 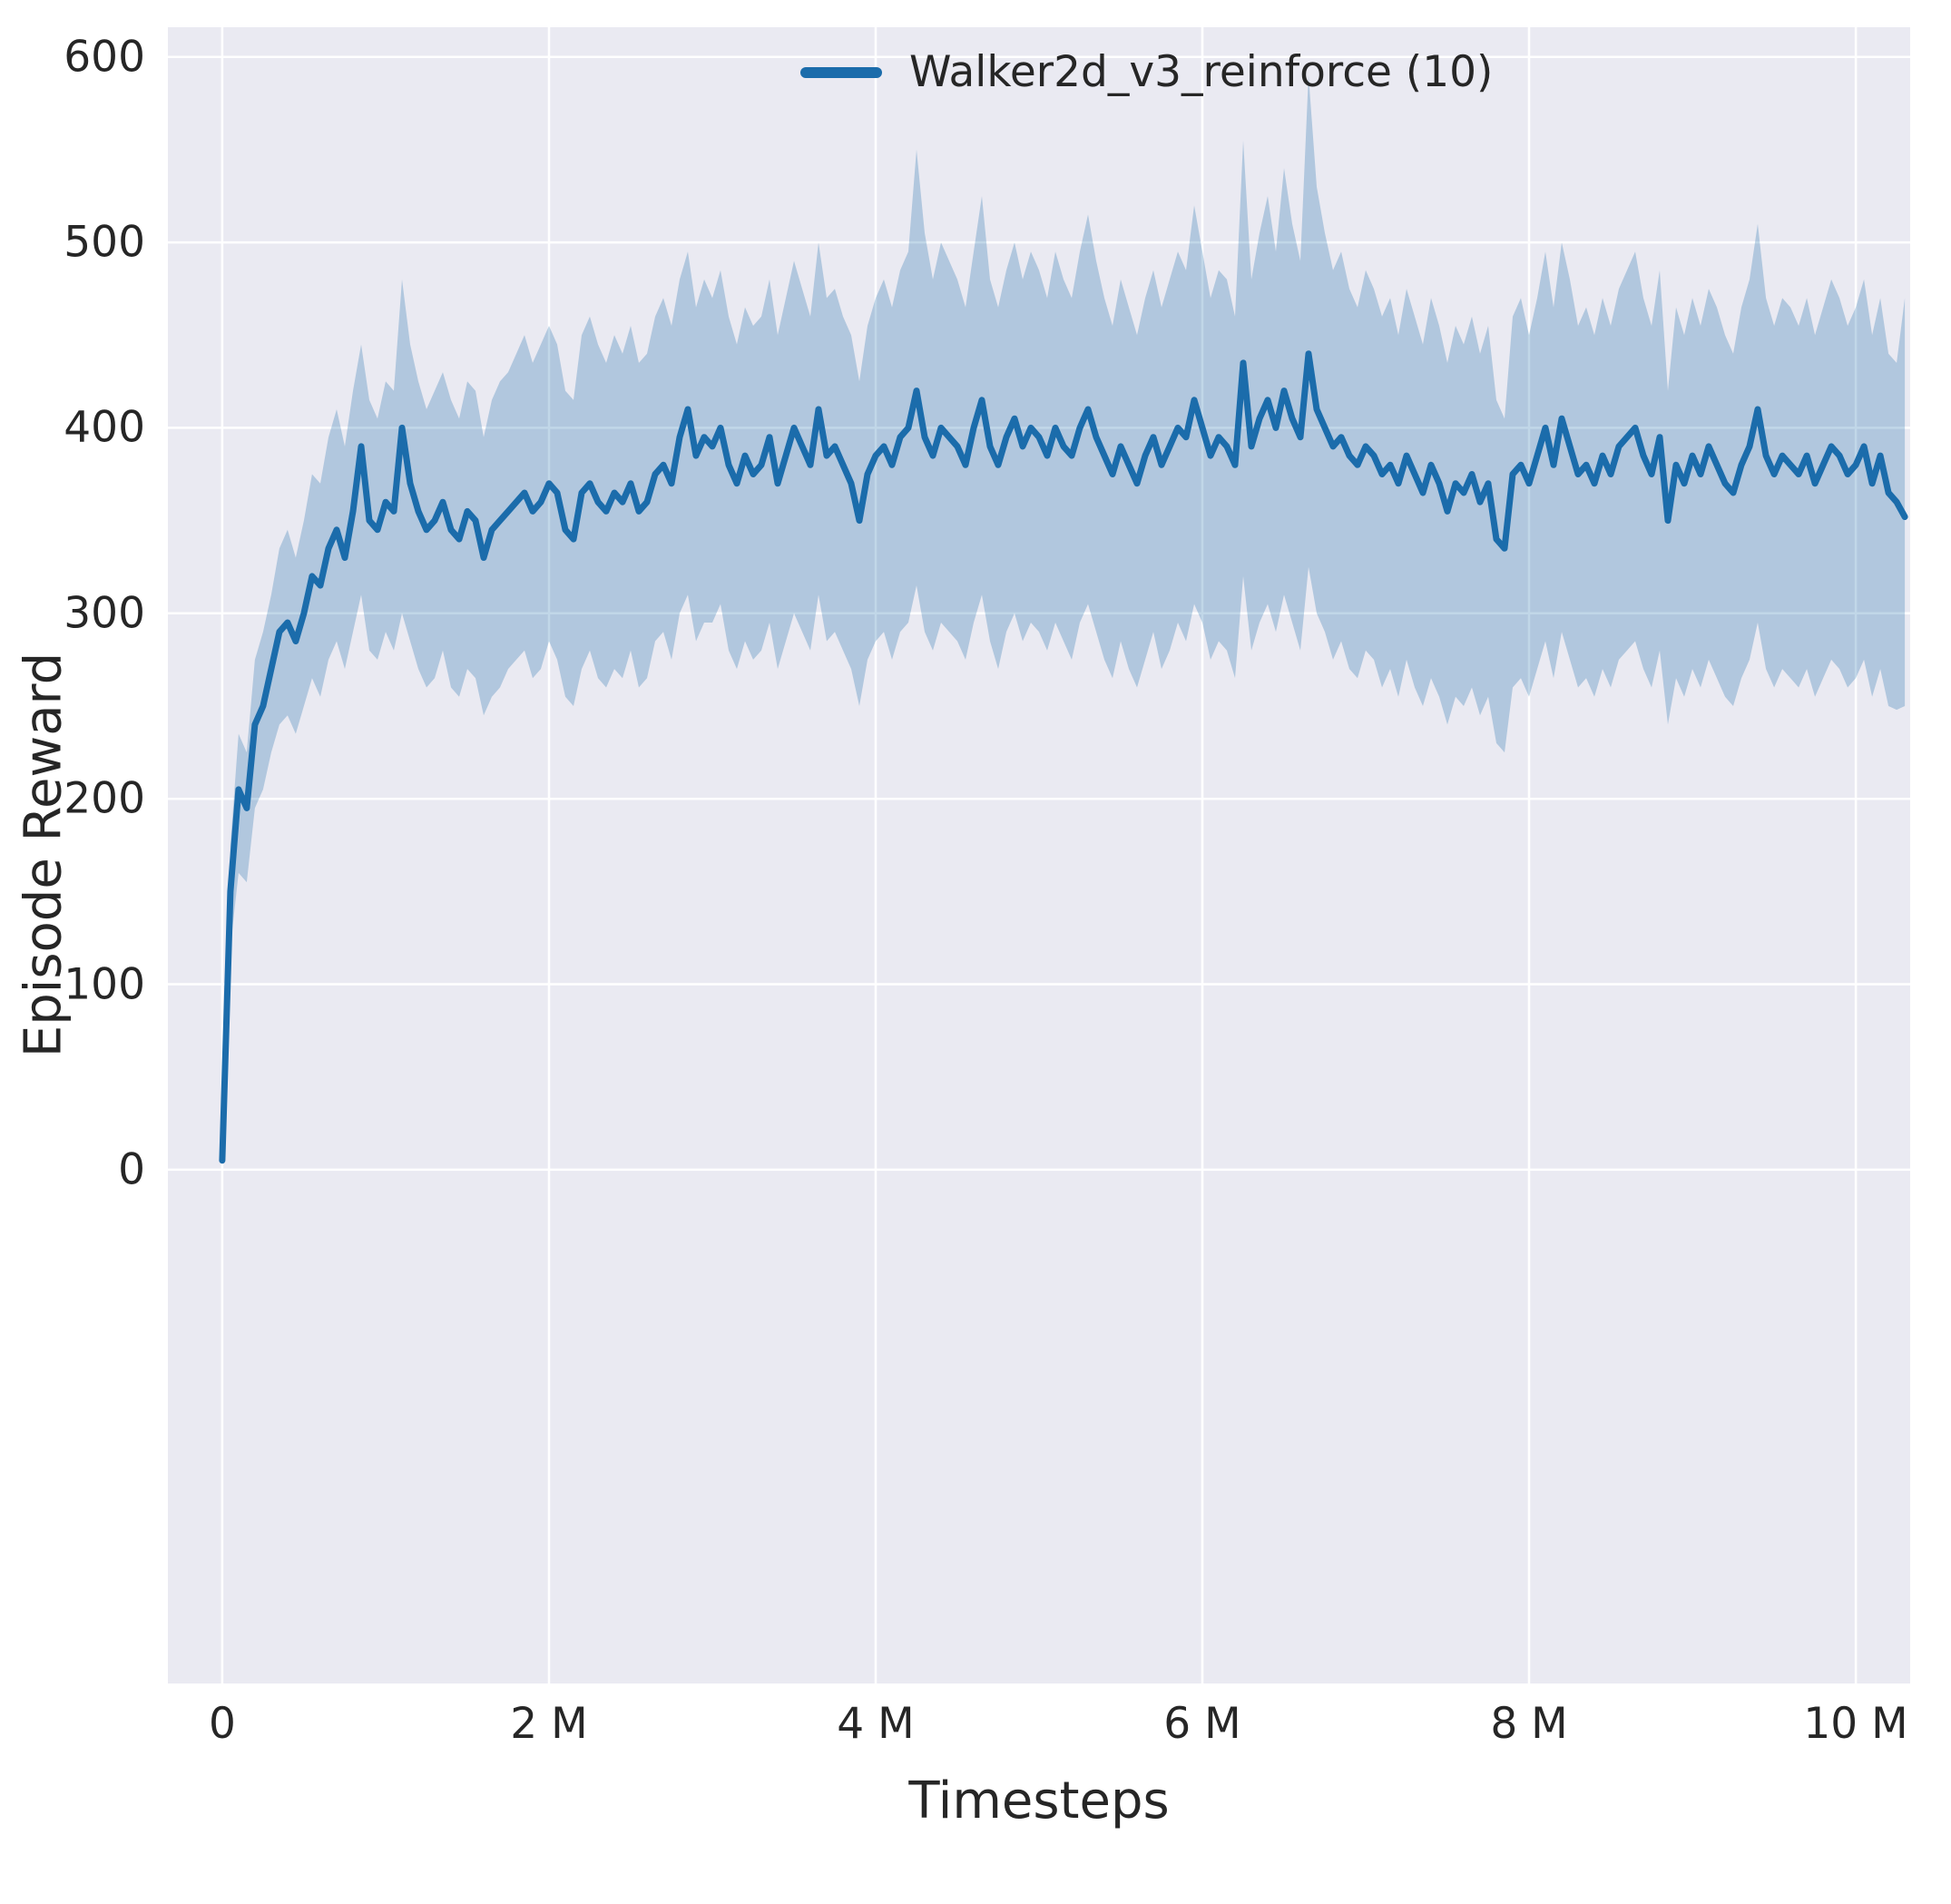 I want to click on x-tick-label: 6 M, so click(x=1202, y=1724).